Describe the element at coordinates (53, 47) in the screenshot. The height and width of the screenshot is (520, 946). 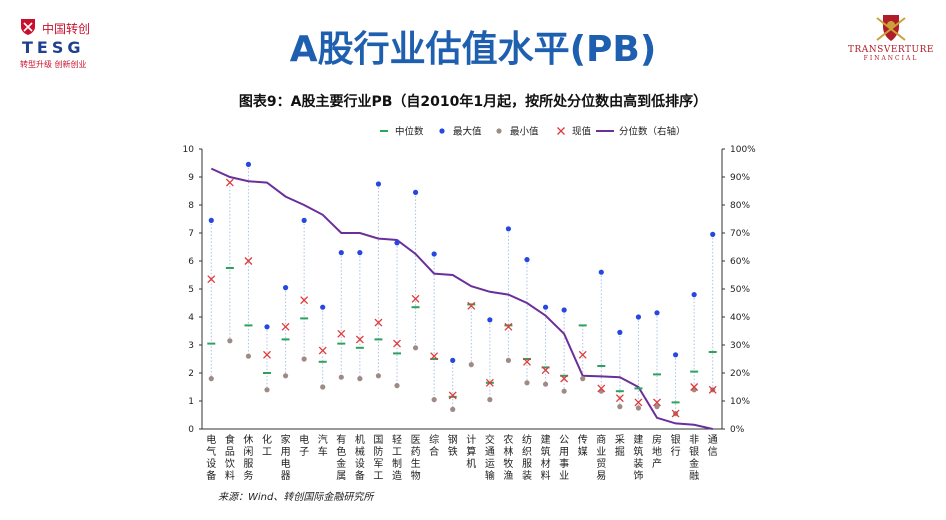
I see `logo-left-en: TESG` at that location.